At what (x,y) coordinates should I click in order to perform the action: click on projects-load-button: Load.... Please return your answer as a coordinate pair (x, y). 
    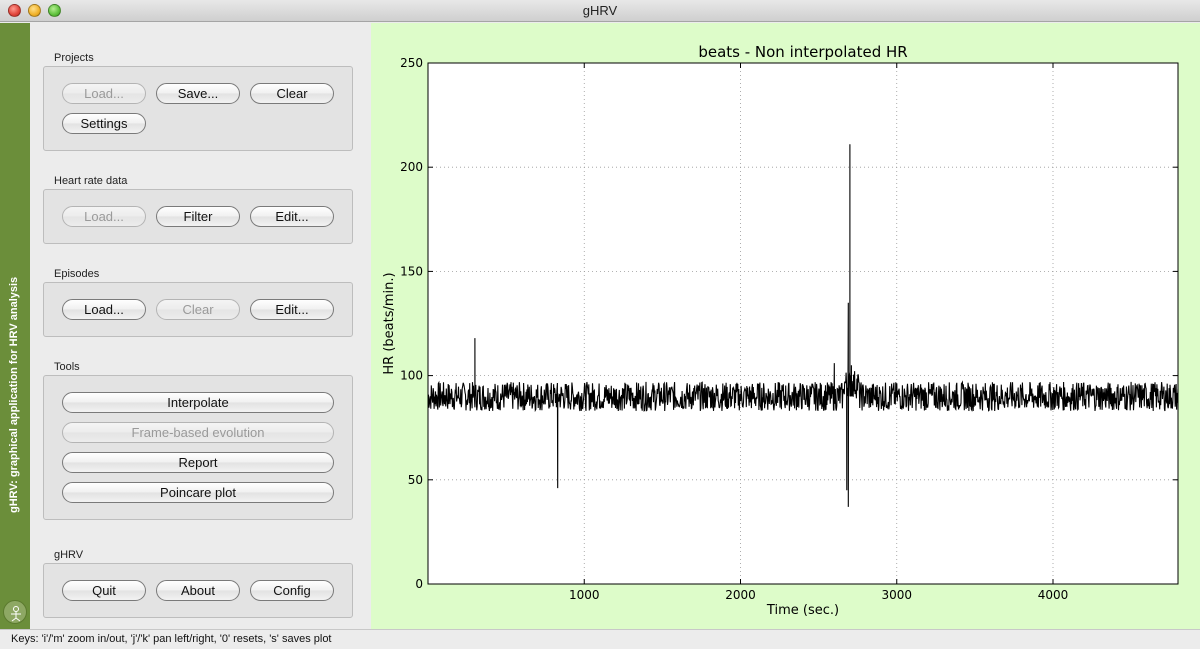
    Looking at the image, I should click on (104, 93).